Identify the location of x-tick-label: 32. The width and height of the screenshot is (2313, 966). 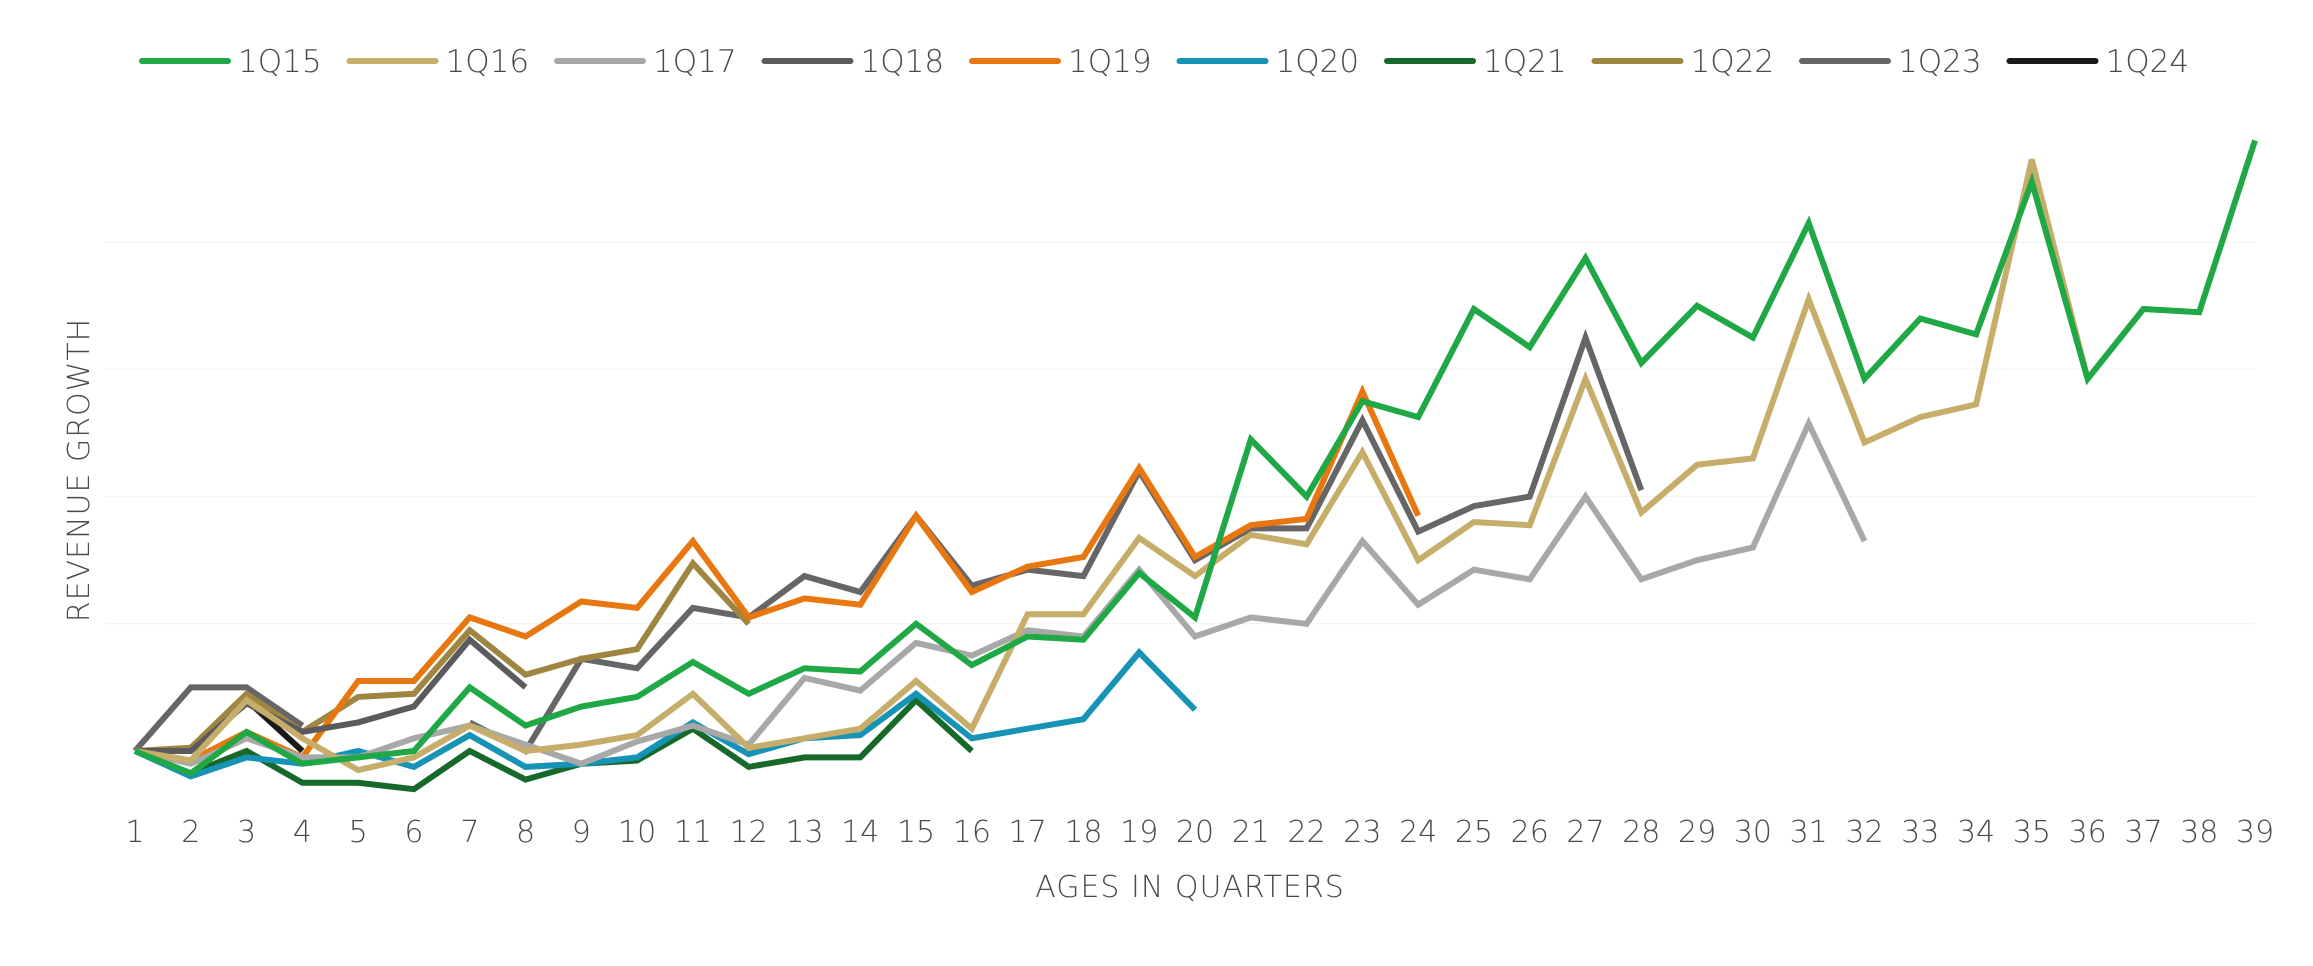
(1864, 832).